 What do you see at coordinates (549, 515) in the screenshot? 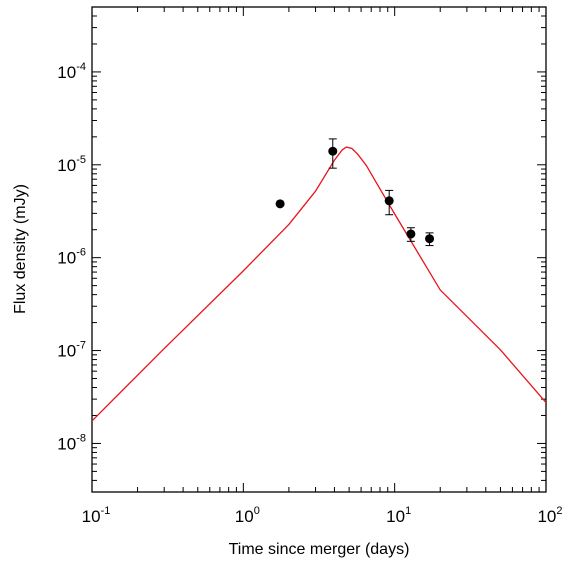
I see `x-tick-label: 10²` at bounding box center [549, 515].